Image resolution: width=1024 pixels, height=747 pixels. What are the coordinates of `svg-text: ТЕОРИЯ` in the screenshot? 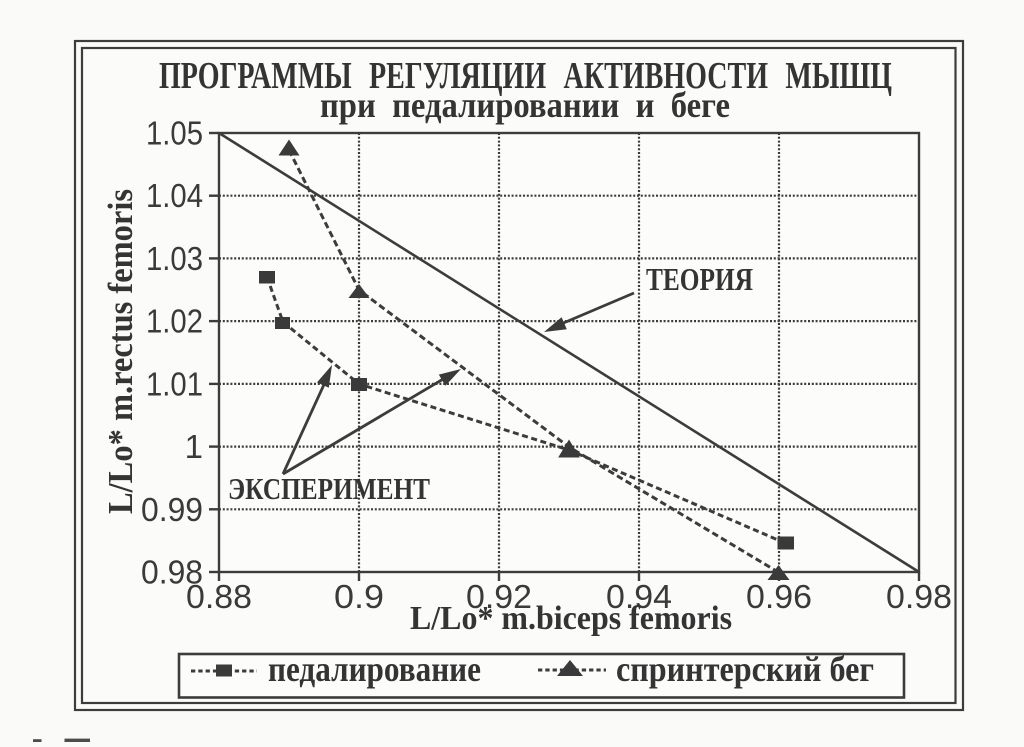 It's located at (699, 279).